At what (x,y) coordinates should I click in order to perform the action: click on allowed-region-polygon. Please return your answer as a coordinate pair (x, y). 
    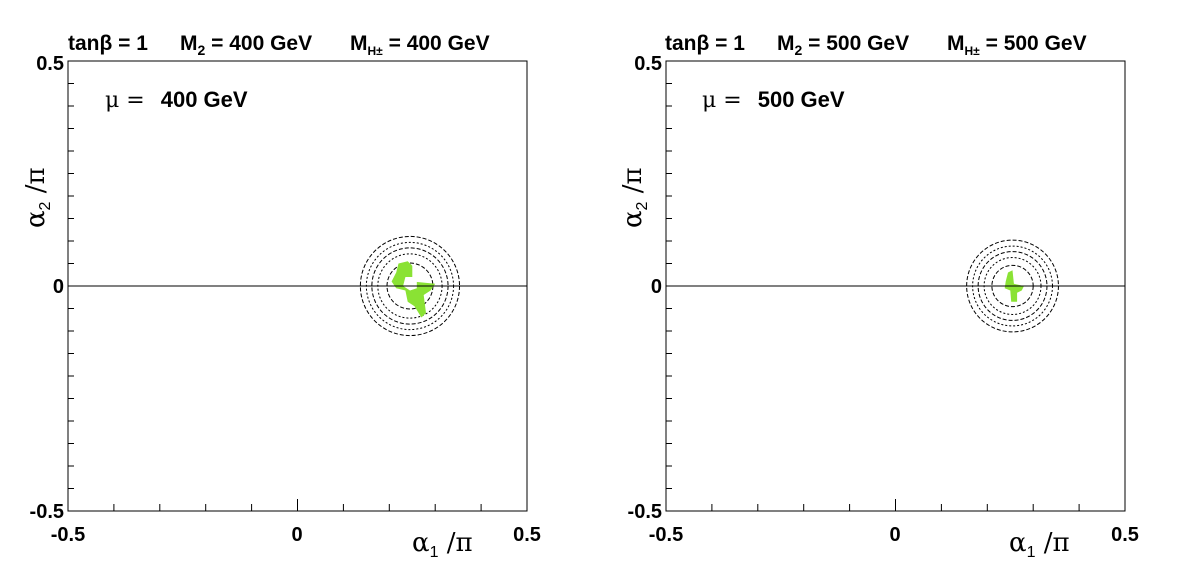
    Looking at the image, I should click on (413, 289).